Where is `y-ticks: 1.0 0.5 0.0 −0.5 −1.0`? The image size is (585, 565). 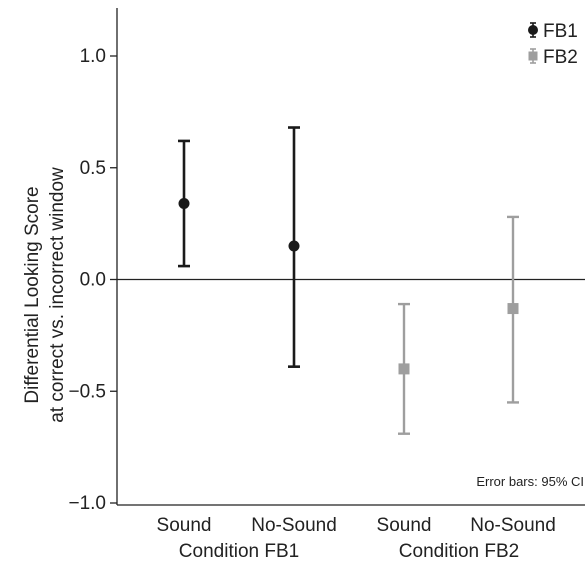 y-ticks: 1.0 0.5 0.0 −0.5 −1.0 is located at coordinates (92, 280).